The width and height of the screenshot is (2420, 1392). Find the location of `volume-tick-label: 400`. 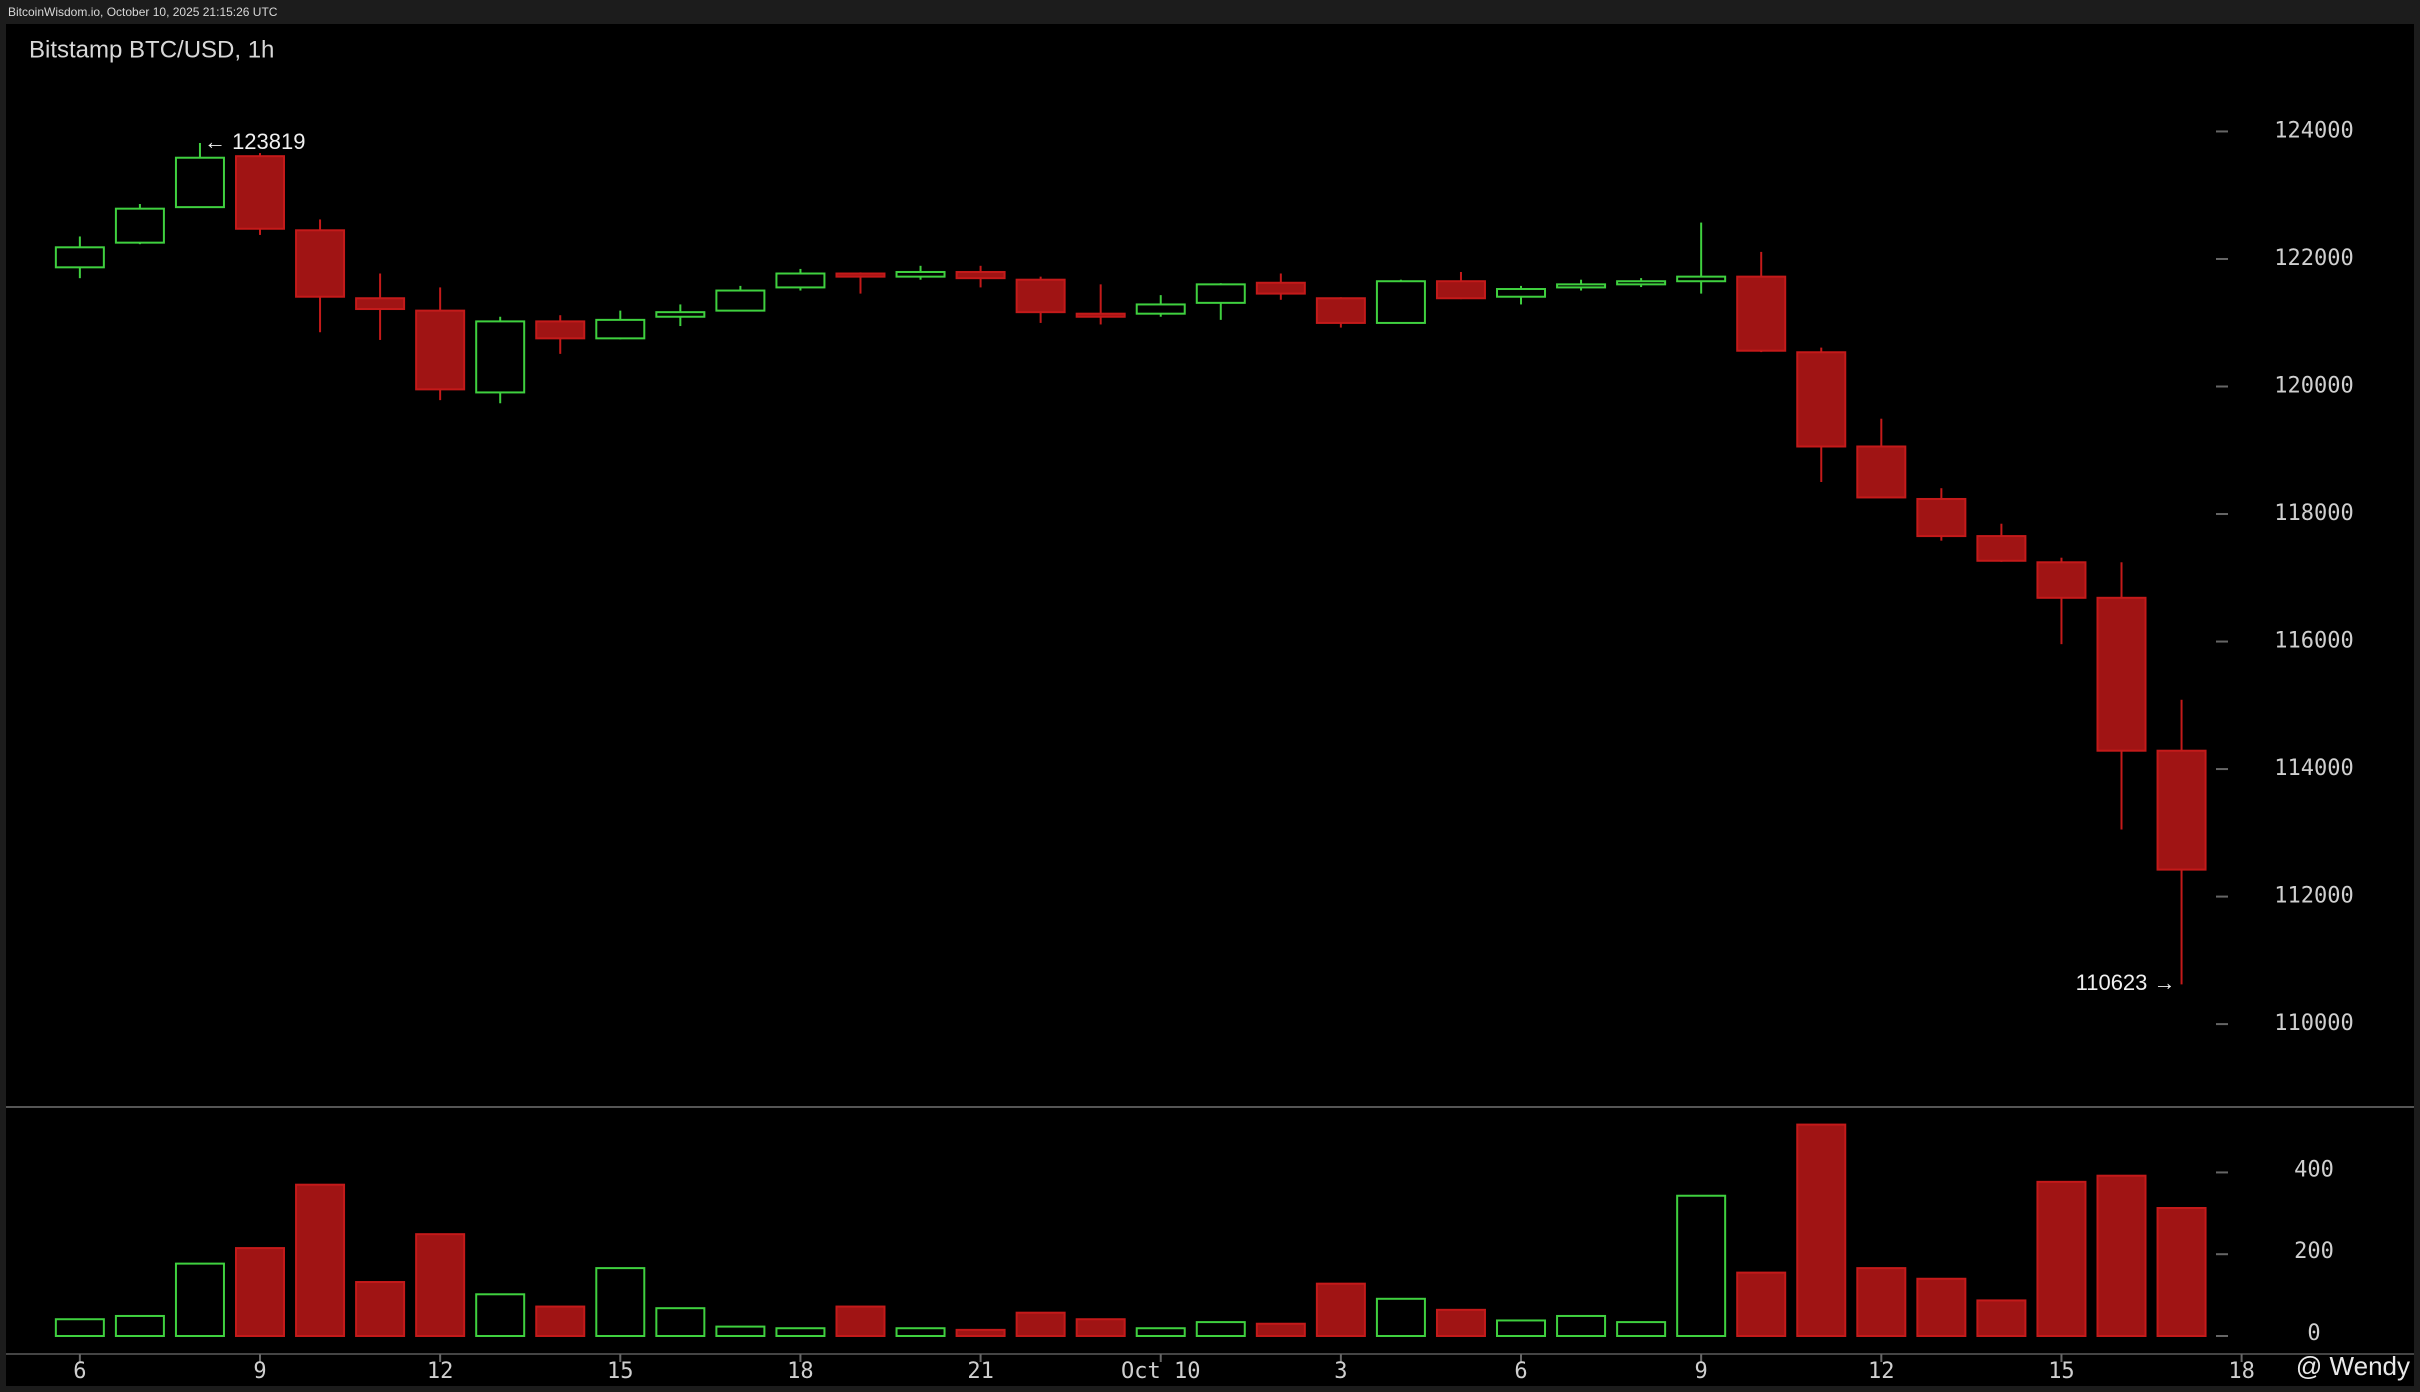

volume-tick-label: 400 is located at coordinates (2314, 1169).